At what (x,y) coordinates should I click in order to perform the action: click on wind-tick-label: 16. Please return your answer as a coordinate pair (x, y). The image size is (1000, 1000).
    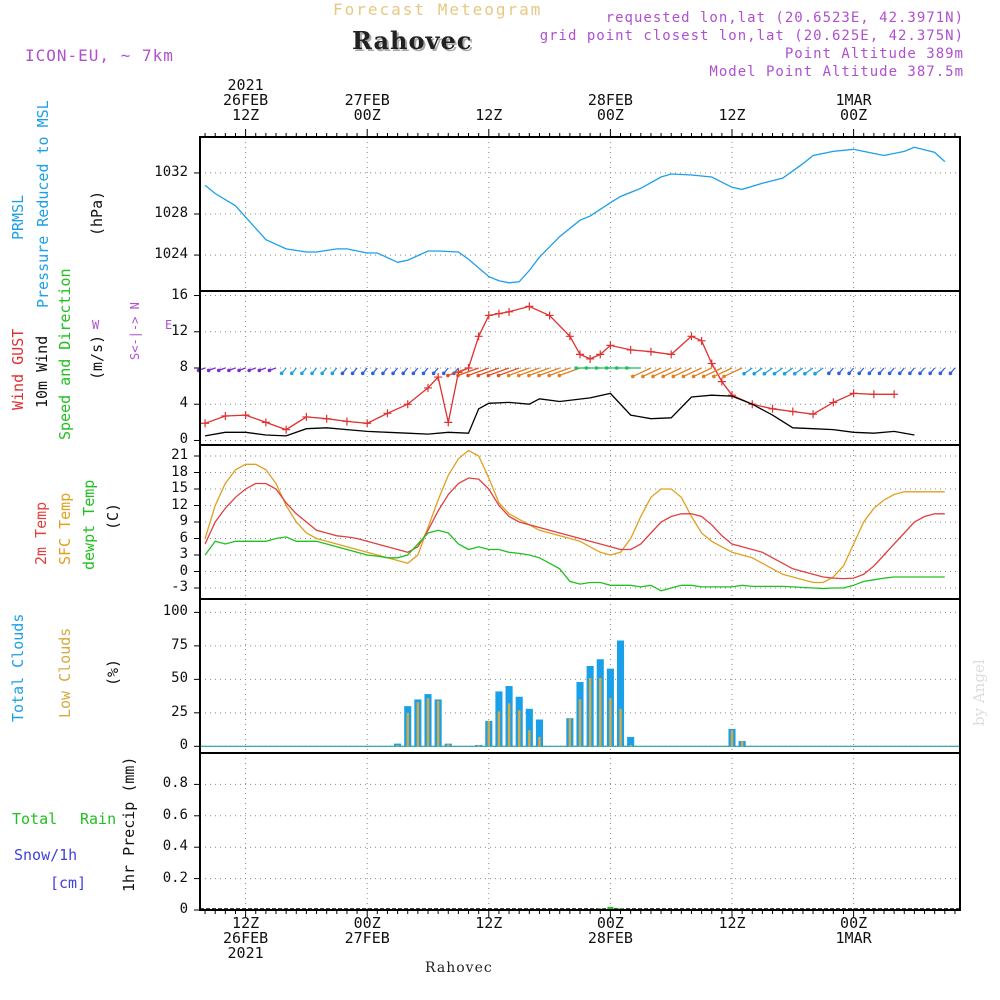
    Looking at the image, I should click on (179, 294).